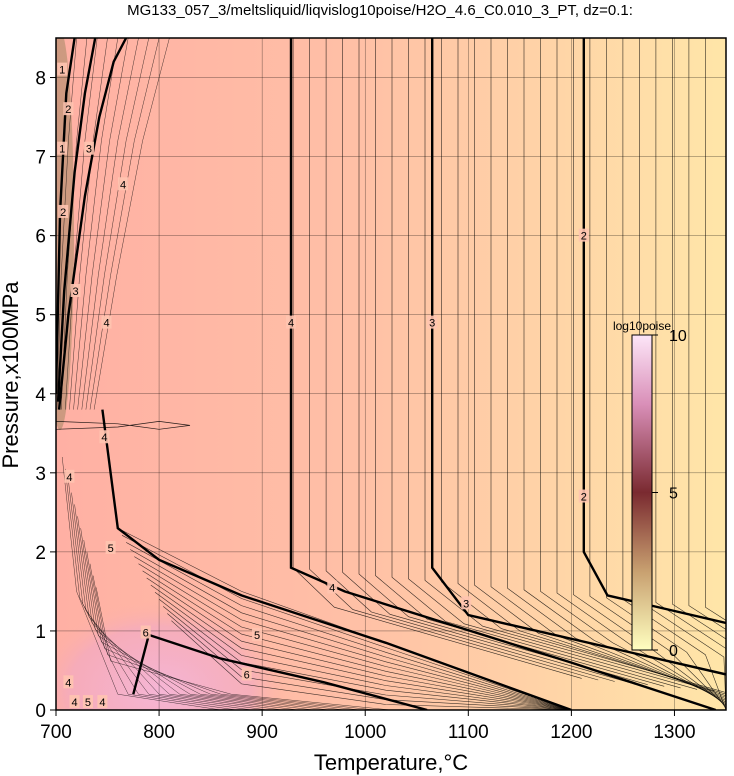 The image size is (734, 776). What do you see at coordinates (40, 632) in the screenshot?
I see `y-tick-label: 1` at bounding box center [40, 632].